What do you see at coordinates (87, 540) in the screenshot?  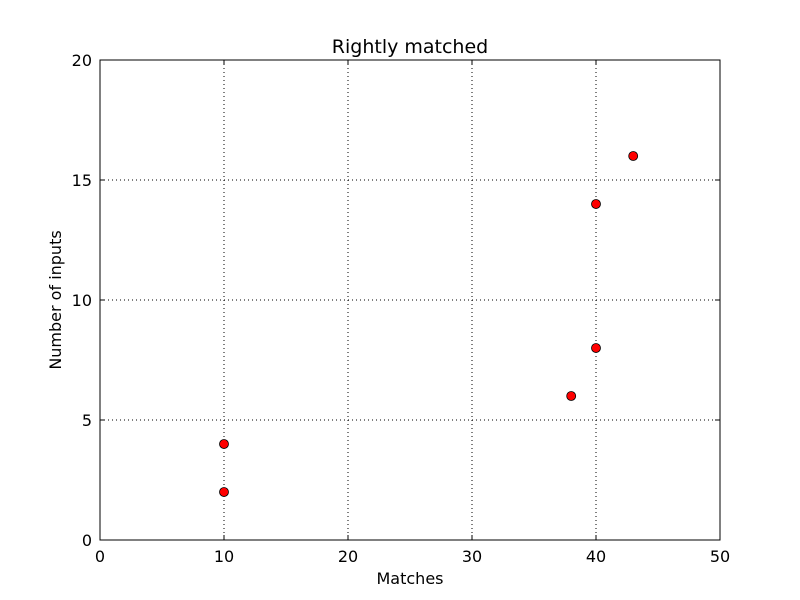 I see `y-tick-label: 0` at bounding box center [87, 540].